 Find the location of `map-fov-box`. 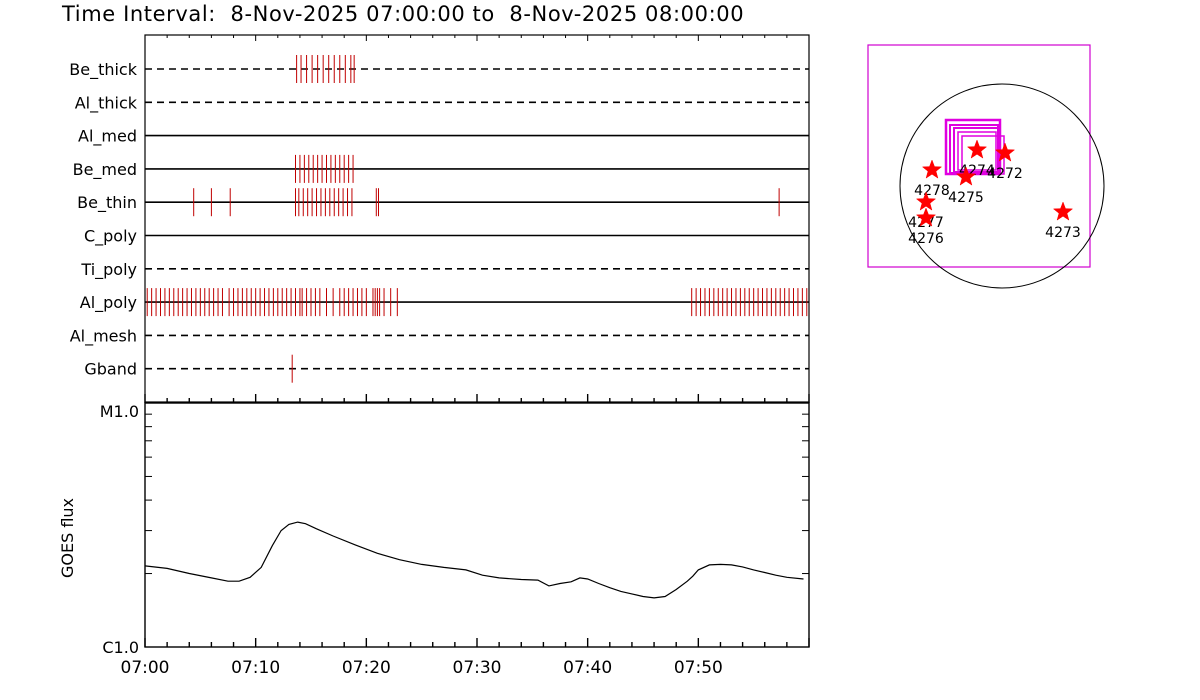

map-fov-box is located at coordinates (979, 156).